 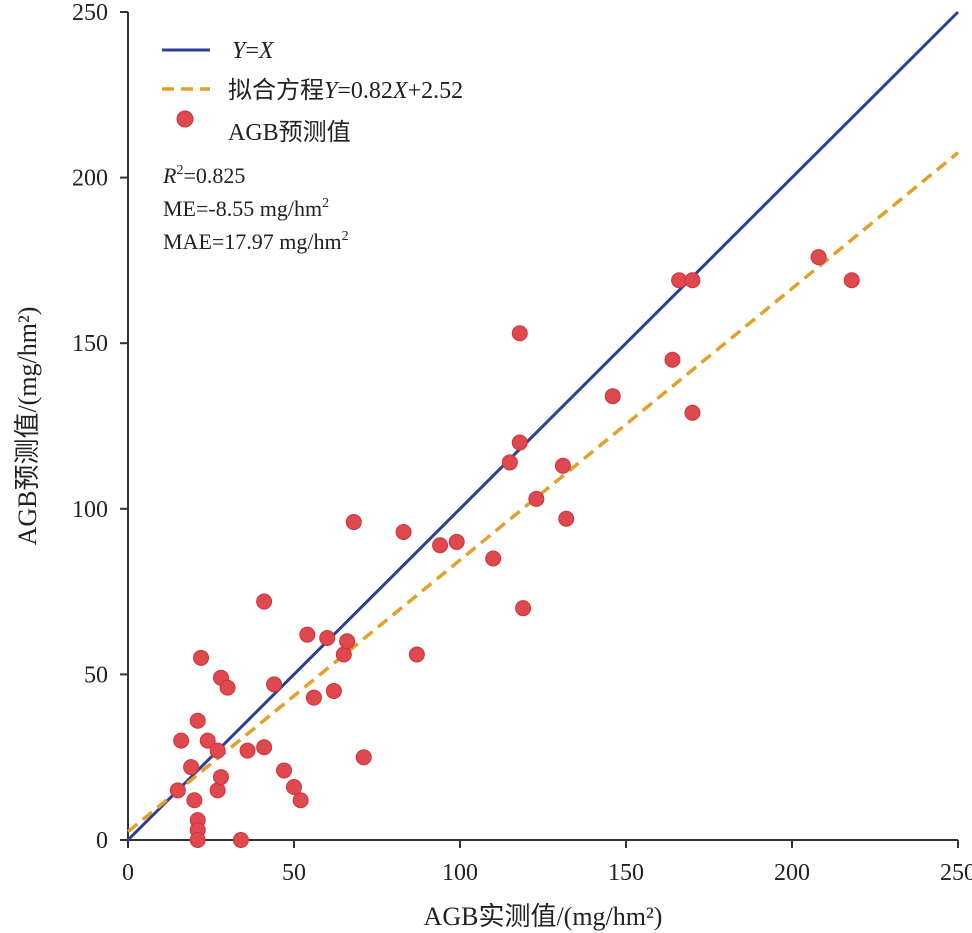 I want to click on legend-identity-label: Y=X, so click(x=253, y=51).